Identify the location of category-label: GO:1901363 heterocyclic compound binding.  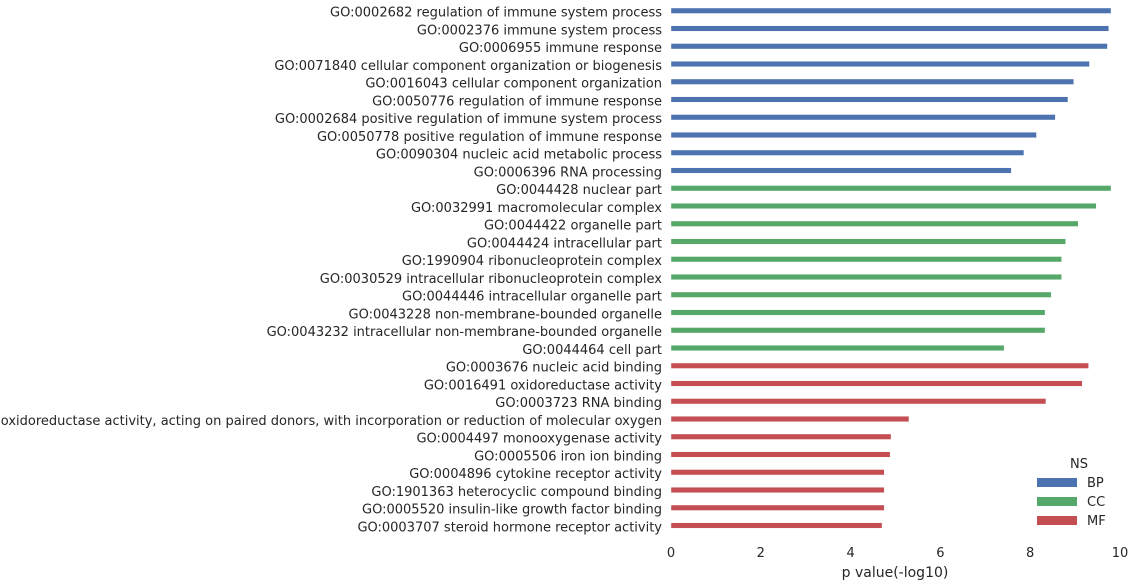
(516, 492).